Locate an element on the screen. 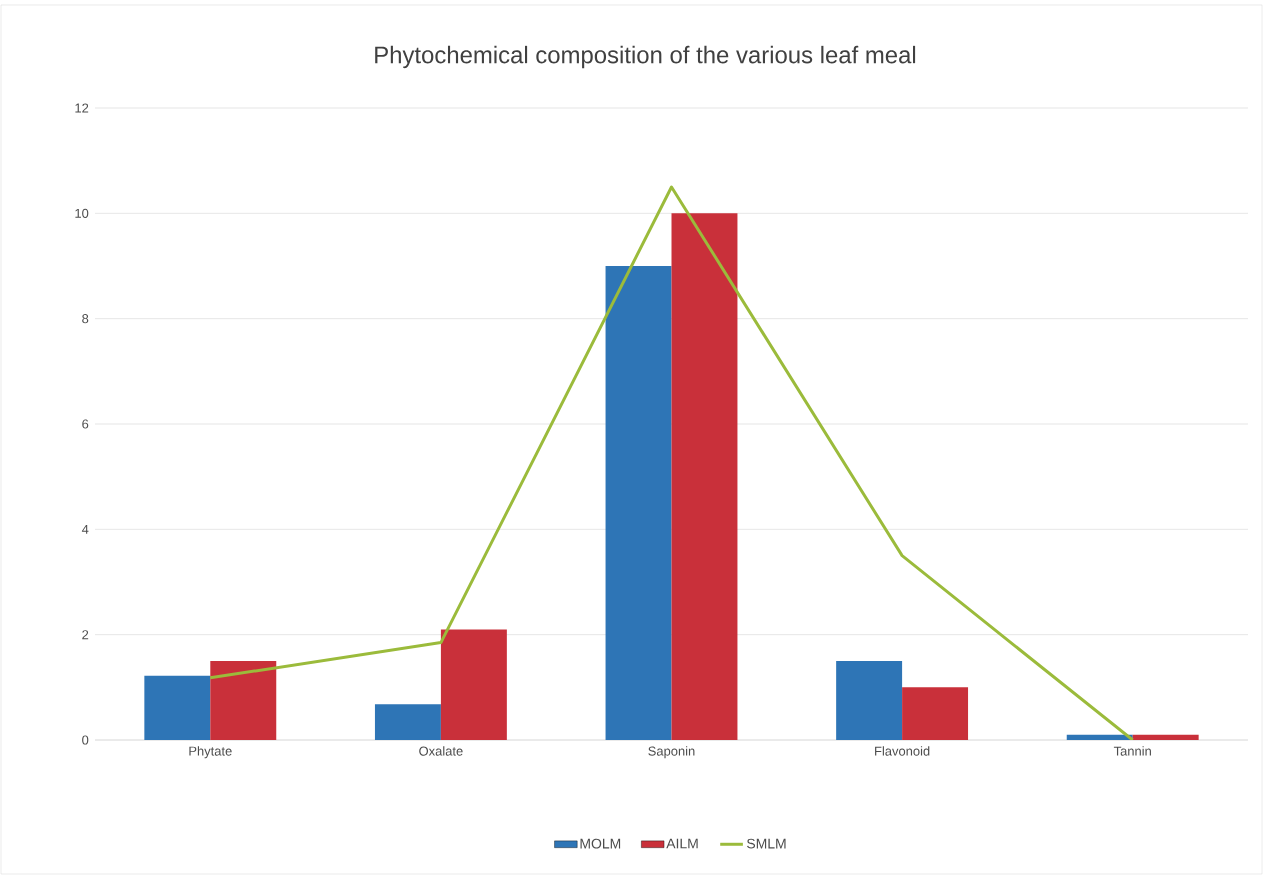 Image resolution: width=1269 pixels, height=875 pixels. x-tick-label: Flavonoid is located at coordinates (902, 751).